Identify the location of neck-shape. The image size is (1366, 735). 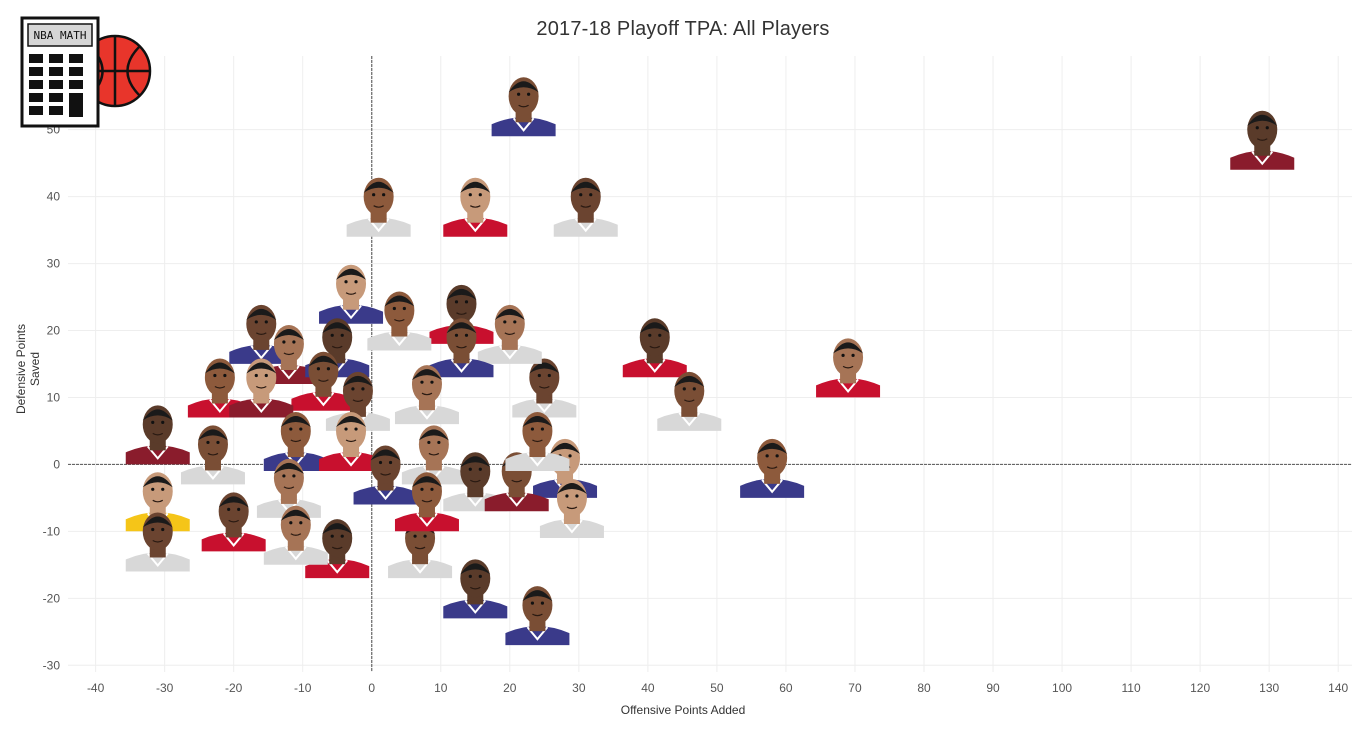
(426, 511).